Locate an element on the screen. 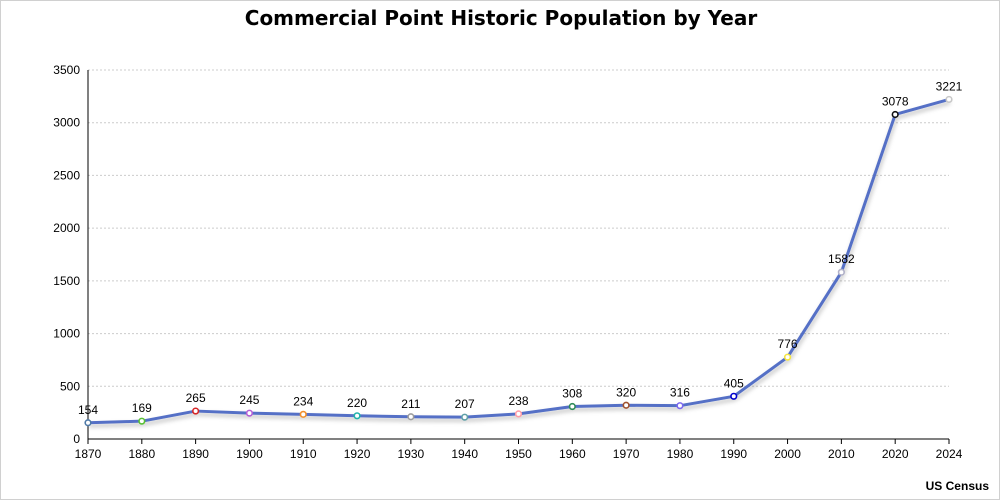 The height and width of the screenshot is (501, 1000). y-tick-label: 2500 is located at coordinates (66, 175).